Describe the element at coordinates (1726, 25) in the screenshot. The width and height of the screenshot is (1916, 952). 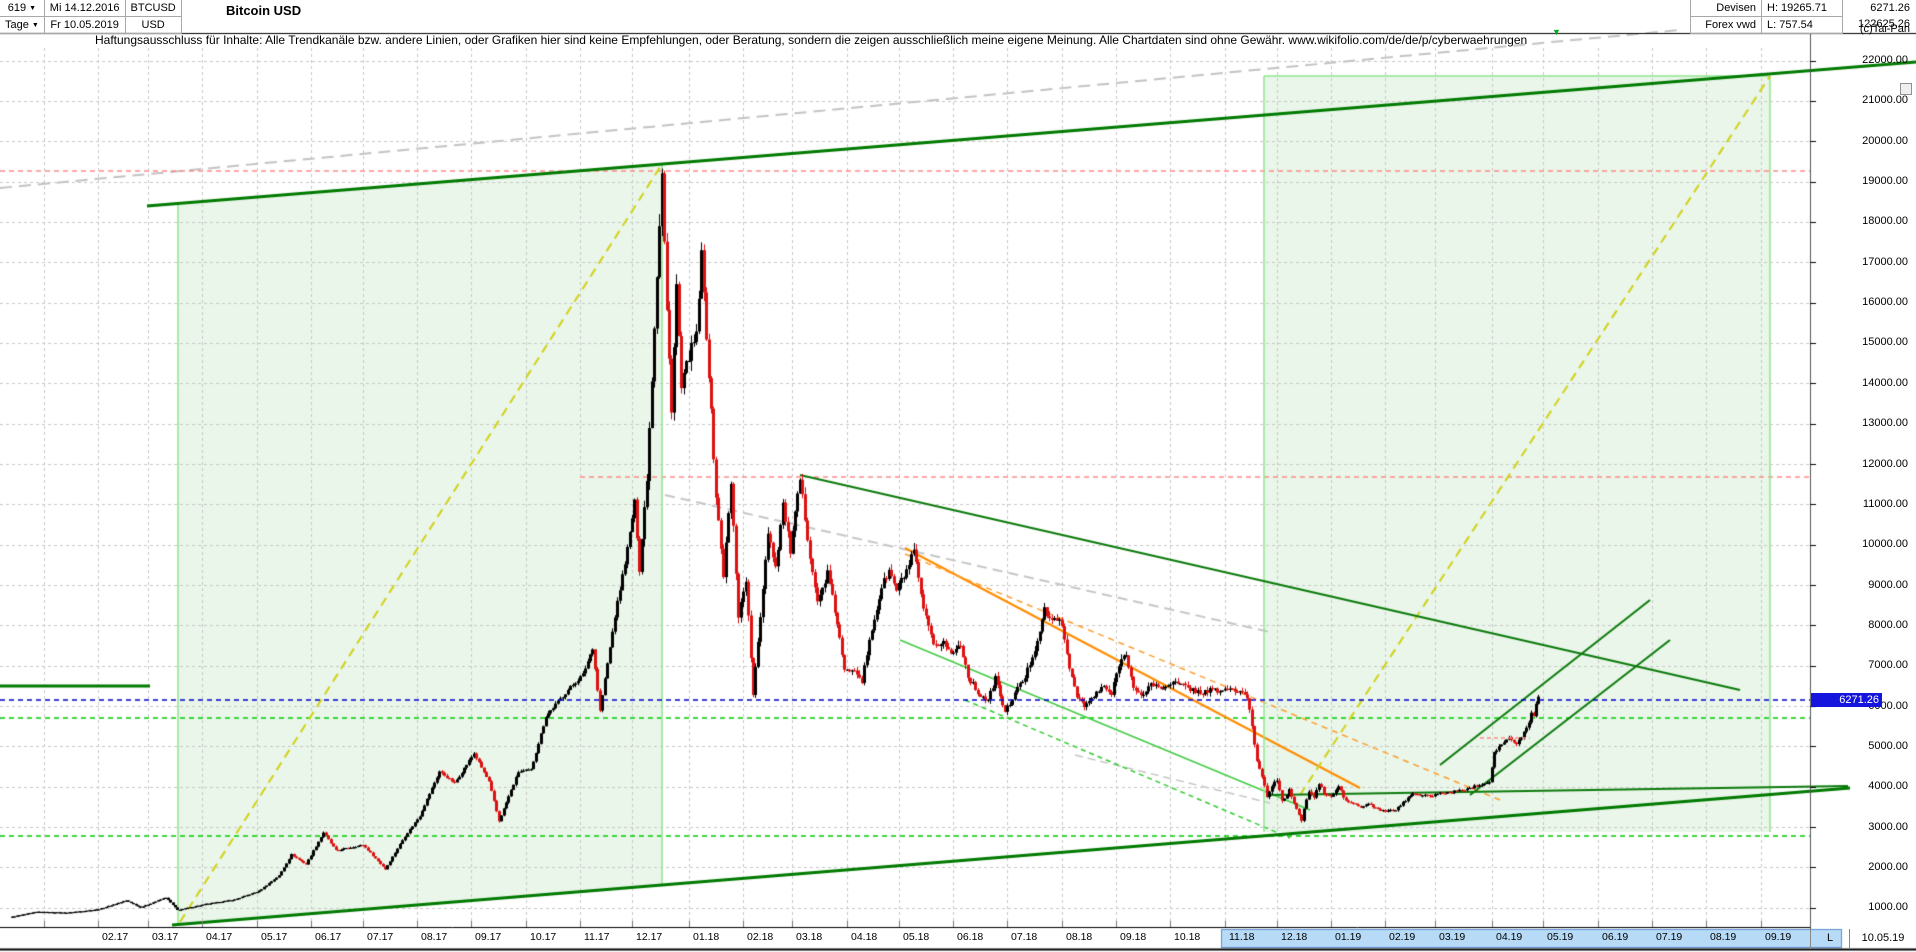
I see `source-feed: Forex vwd` at that location.